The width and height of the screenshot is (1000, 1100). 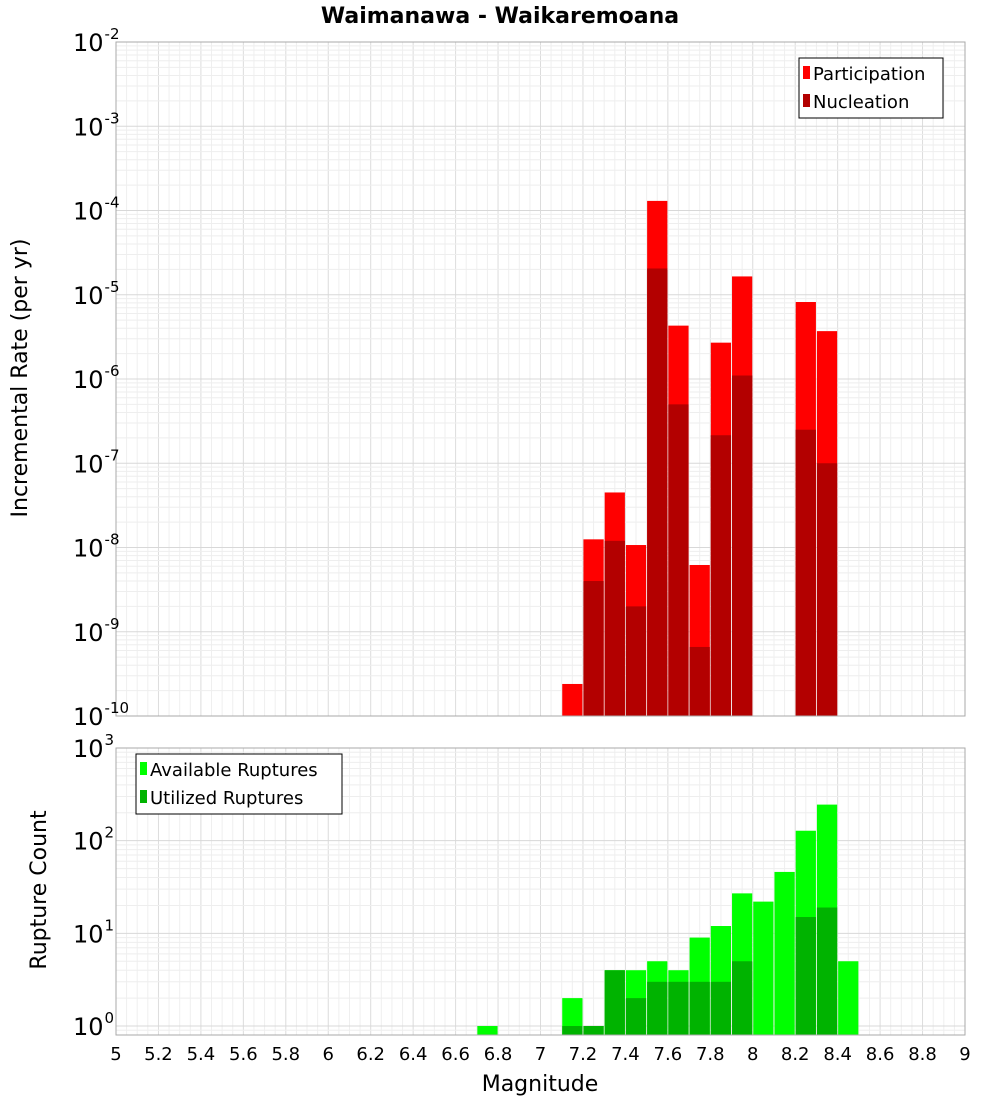 I want to click on x-tick-label: 7.4, so click(x=625, y=1054).